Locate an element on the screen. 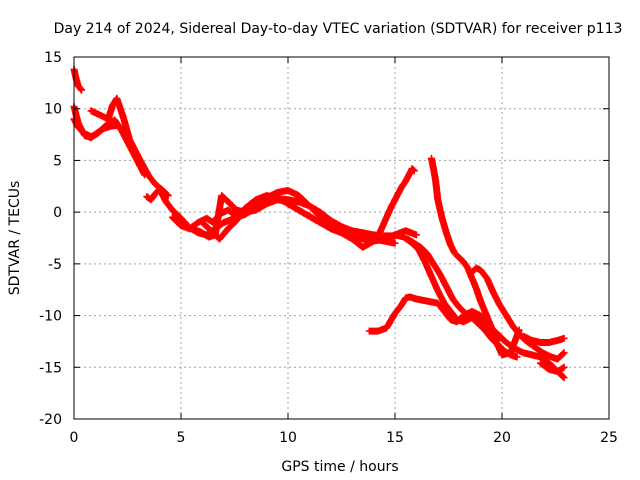 This screenshot has width=640, height=480. series-arc10 is located at coordinates (396, 203).